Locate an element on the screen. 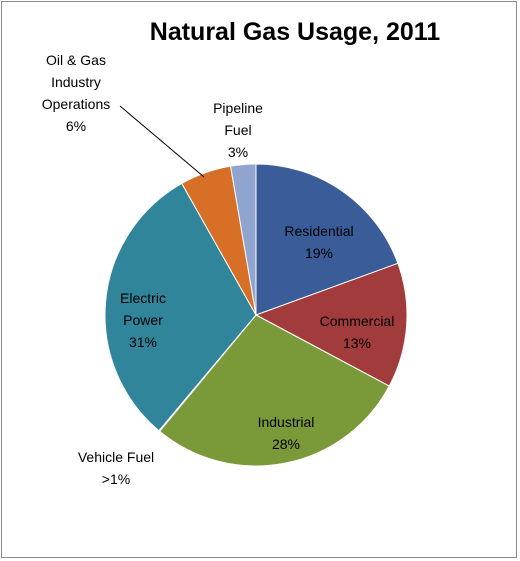  slice-residential is located at coordinates (327, 239).